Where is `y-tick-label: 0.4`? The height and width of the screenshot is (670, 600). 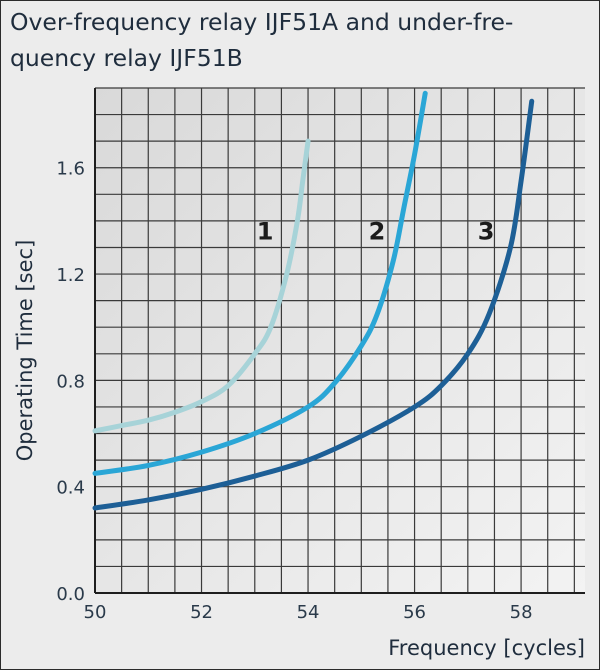 y-tick-label: 0.4 is located at coordinates (70, 488).